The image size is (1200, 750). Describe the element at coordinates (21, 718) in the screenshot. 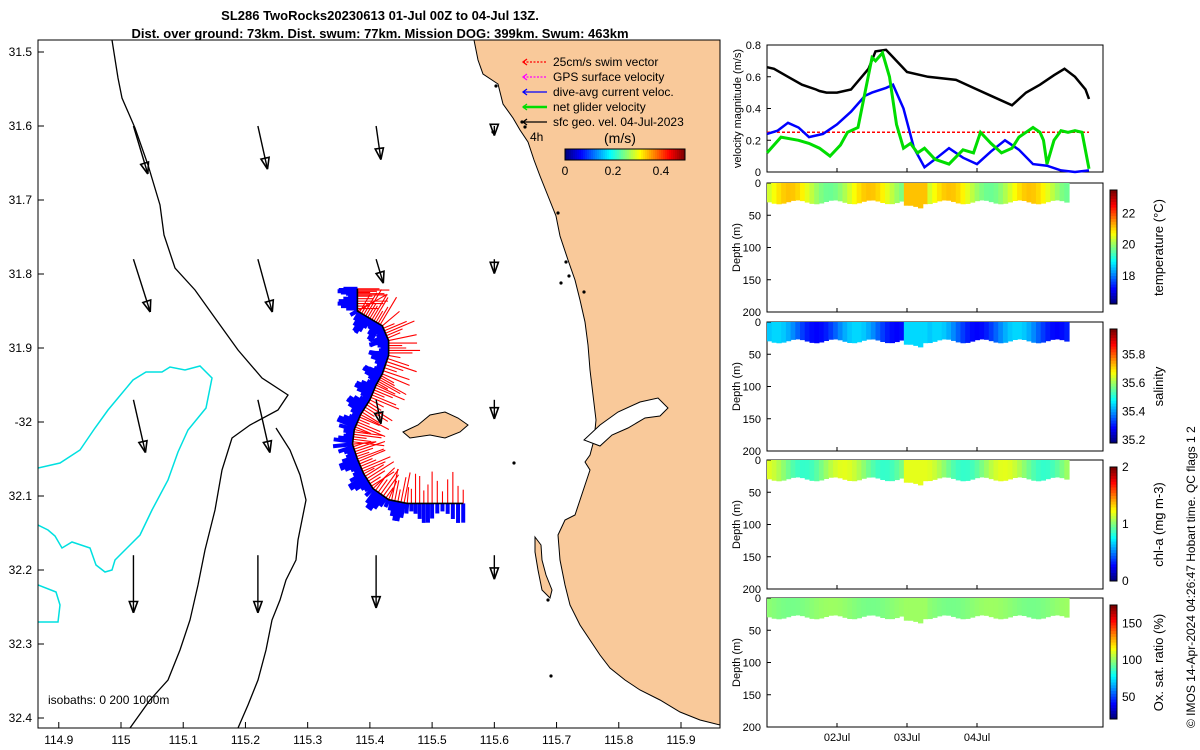

I see `map-lat-tick-9: 32.4` at that location.